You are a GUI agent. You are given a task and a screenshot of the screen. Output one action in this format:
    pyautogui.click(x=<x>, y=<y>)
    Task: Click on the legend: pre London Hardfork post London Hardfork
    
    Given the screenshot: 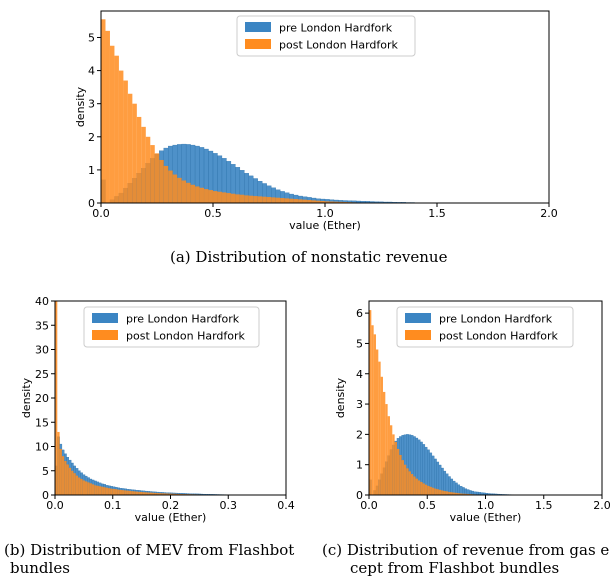 What is the action you would take?
    pyautogui.click(x=171, y=327)
    